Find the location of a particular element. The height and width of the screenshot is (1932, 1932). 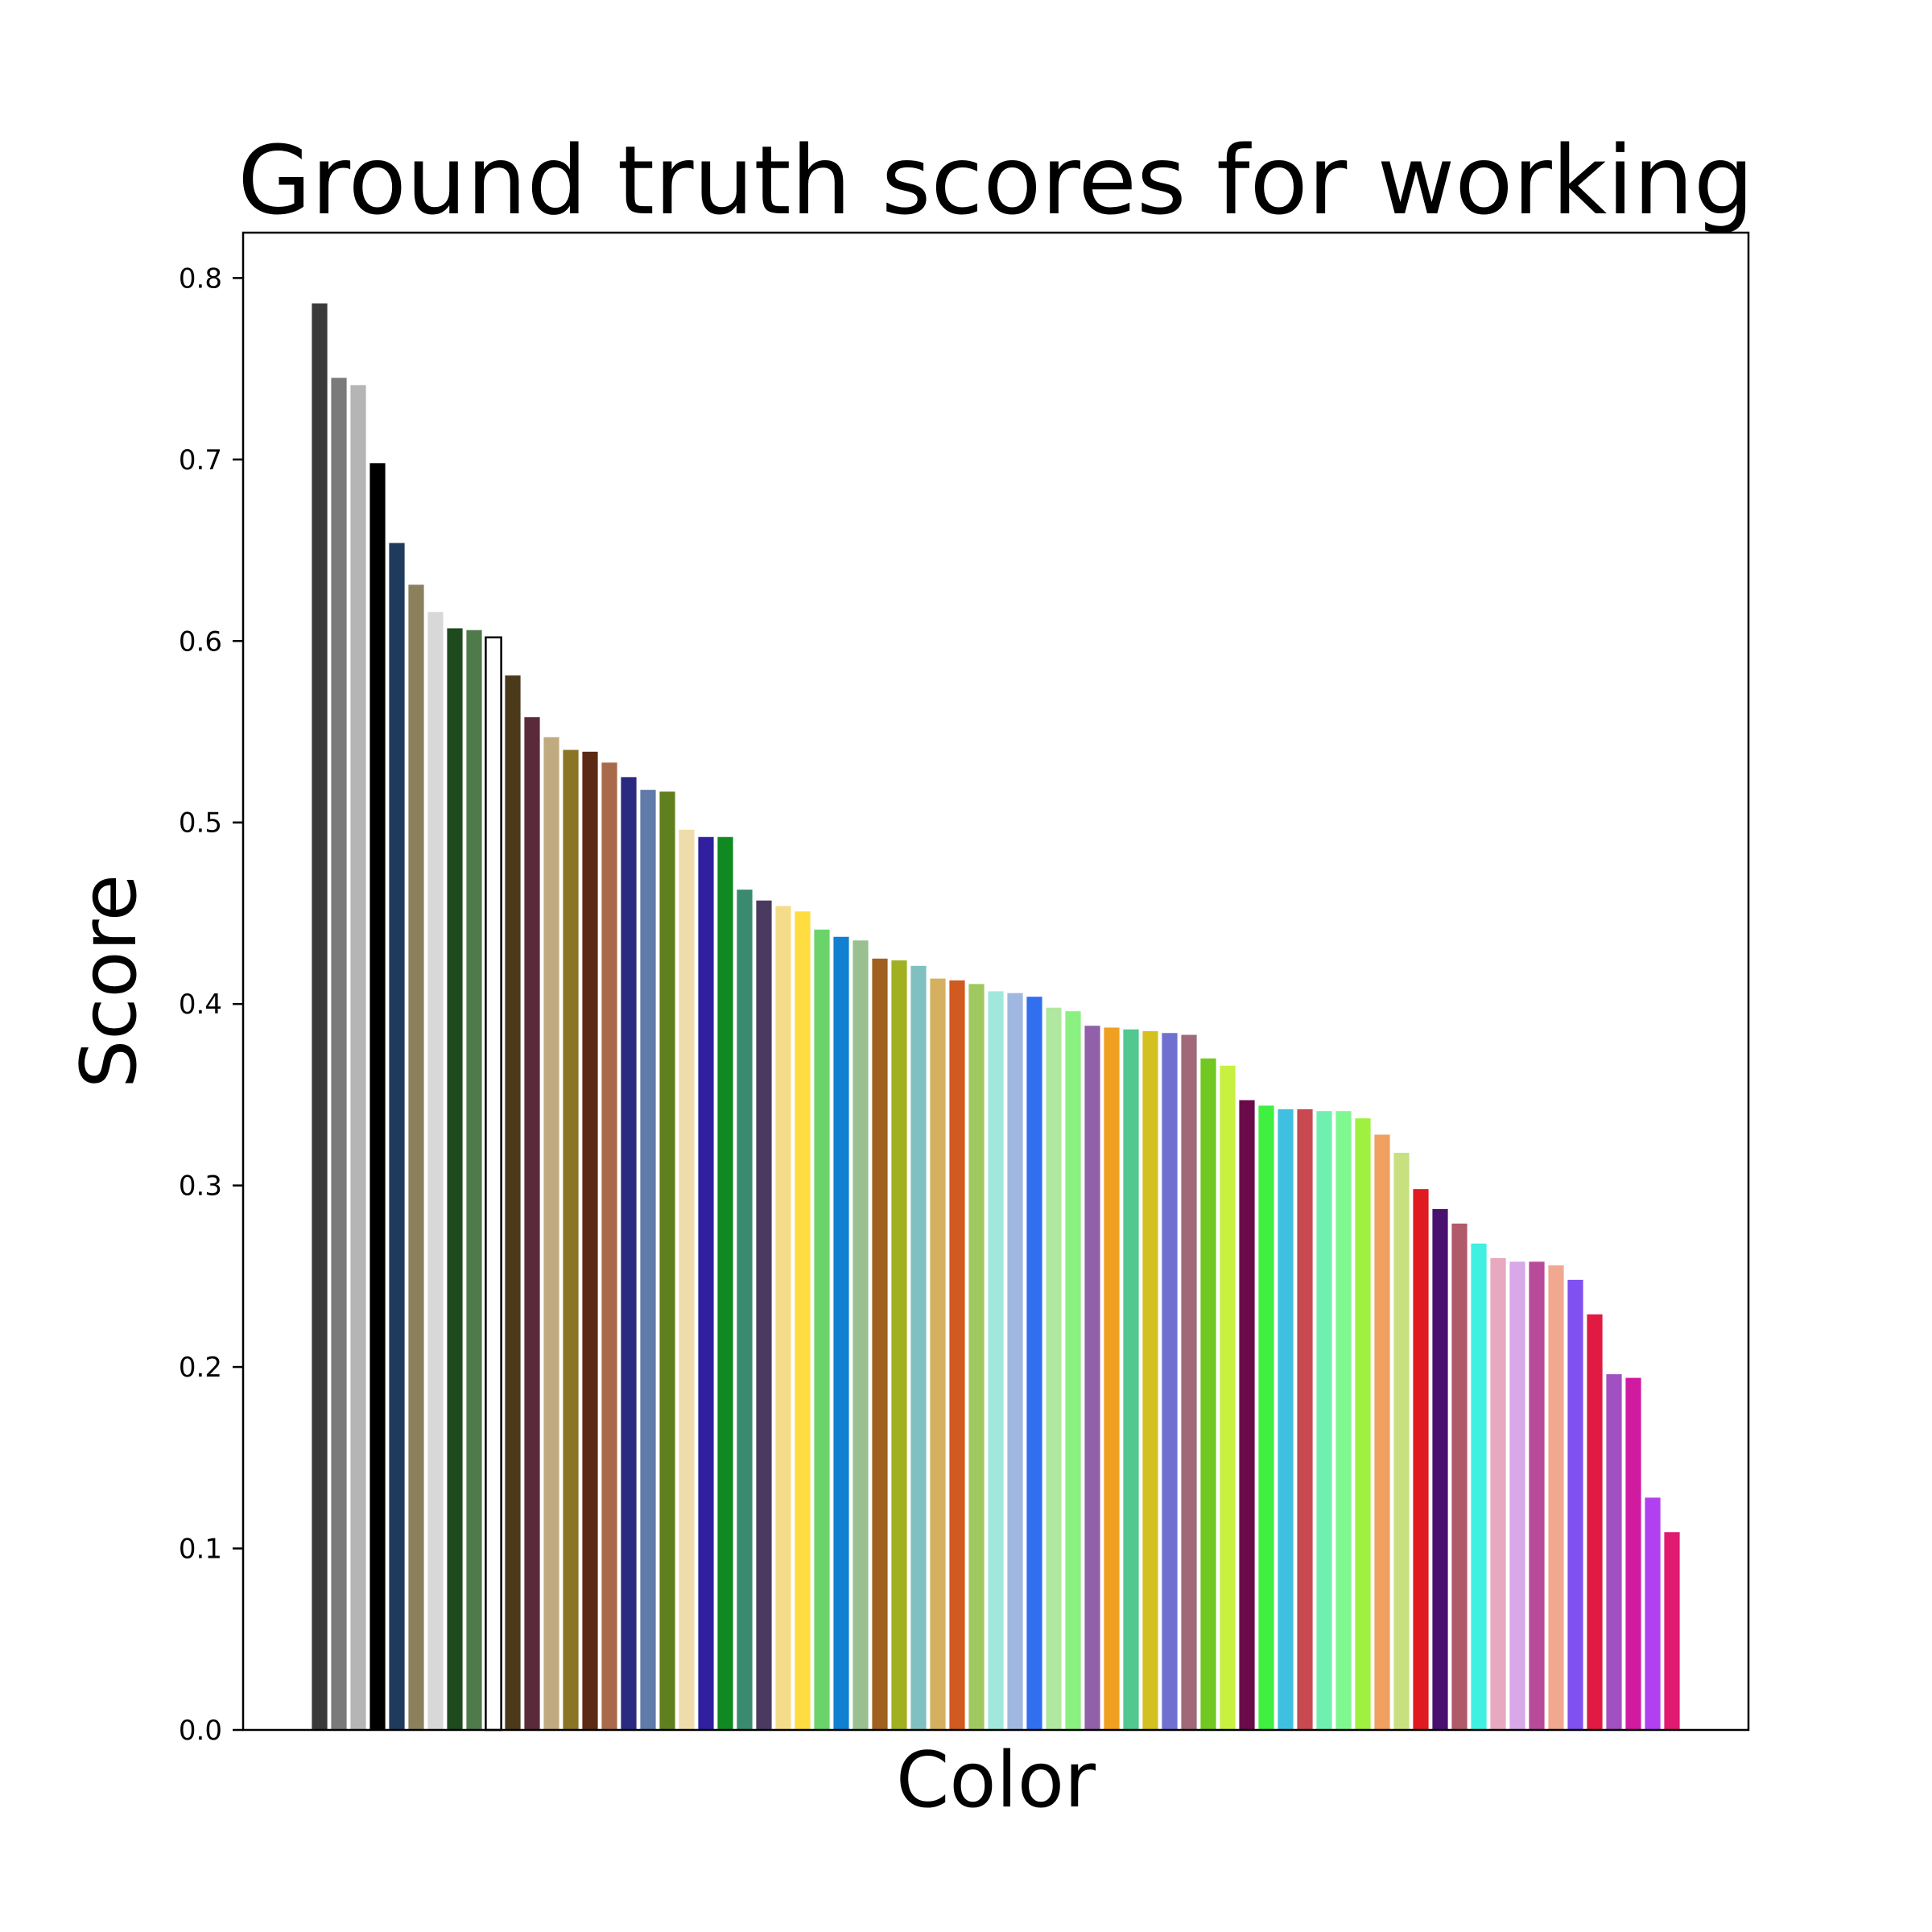

y-tick-label: 0.8 is located at coordinates (200, 278).